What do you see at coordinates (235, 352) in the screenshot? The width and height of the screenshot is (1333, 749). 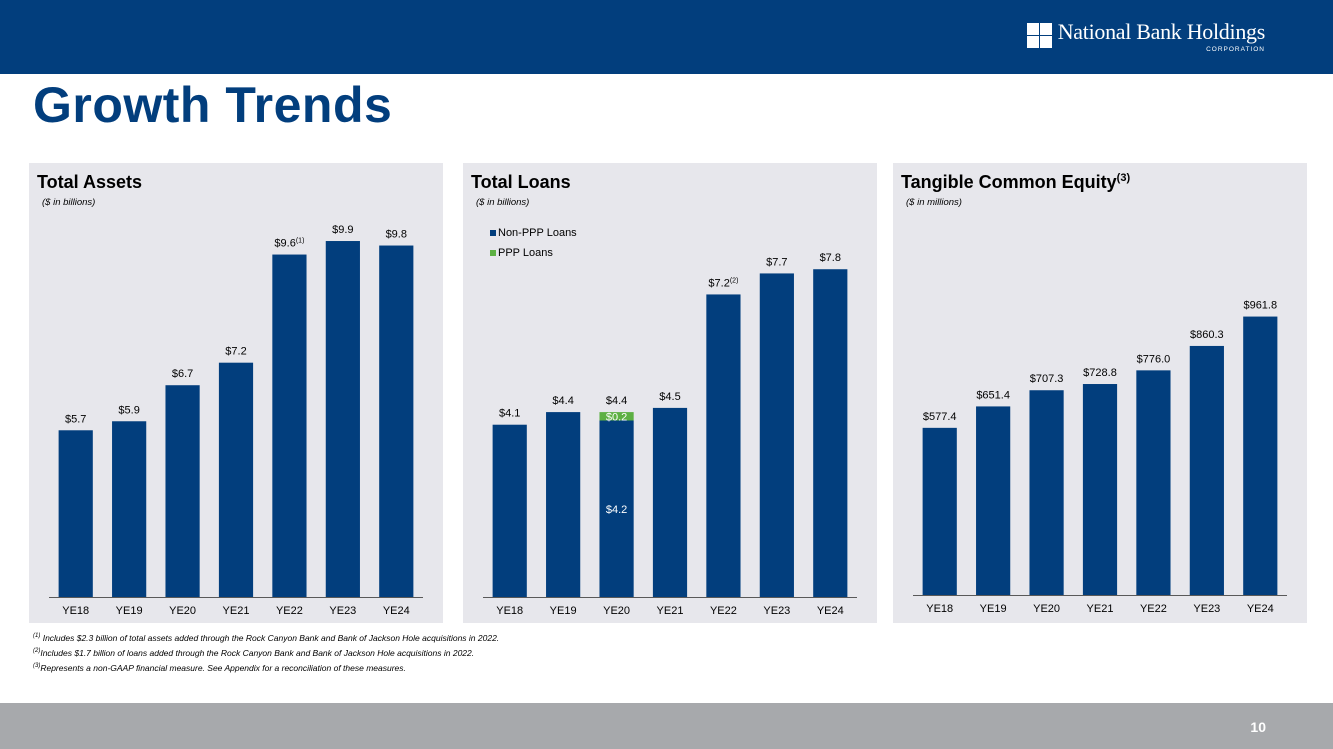 I see `data-label: $7.2` at bounding box center [235, 352].